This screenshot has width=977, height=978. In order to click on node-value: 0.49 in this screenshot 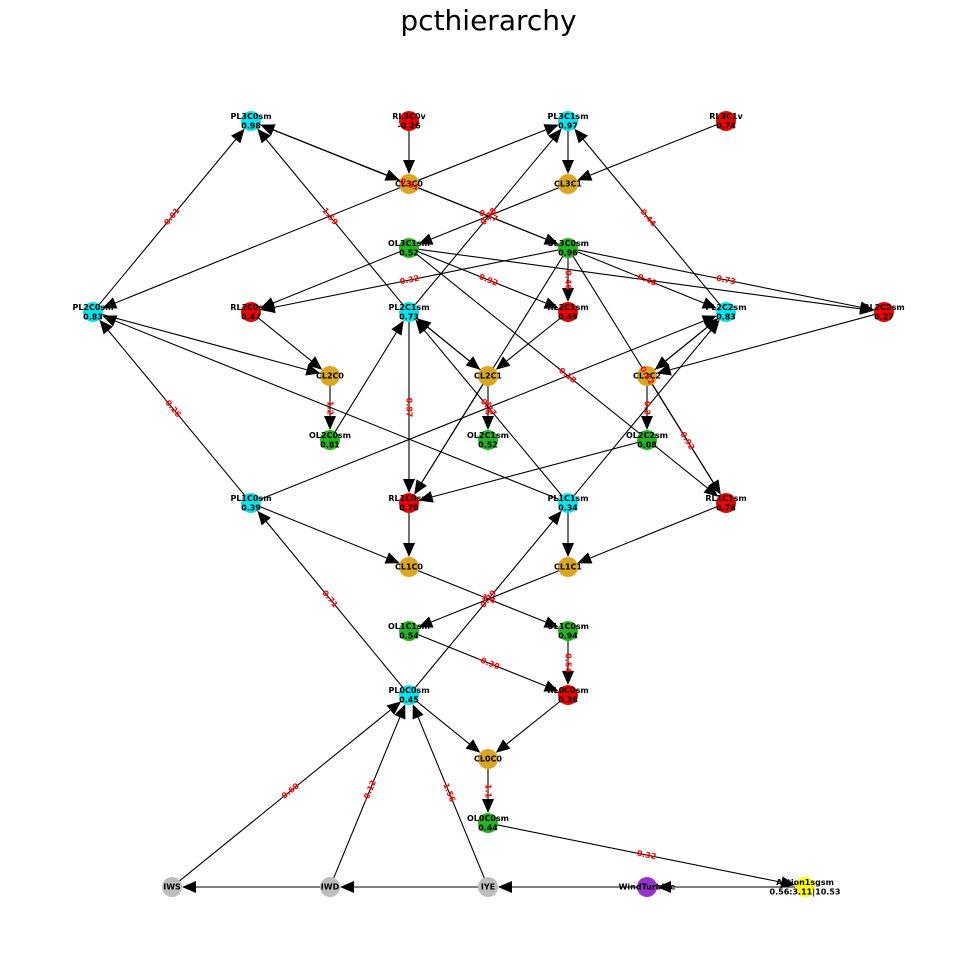, I will do `click(568, 316)`.